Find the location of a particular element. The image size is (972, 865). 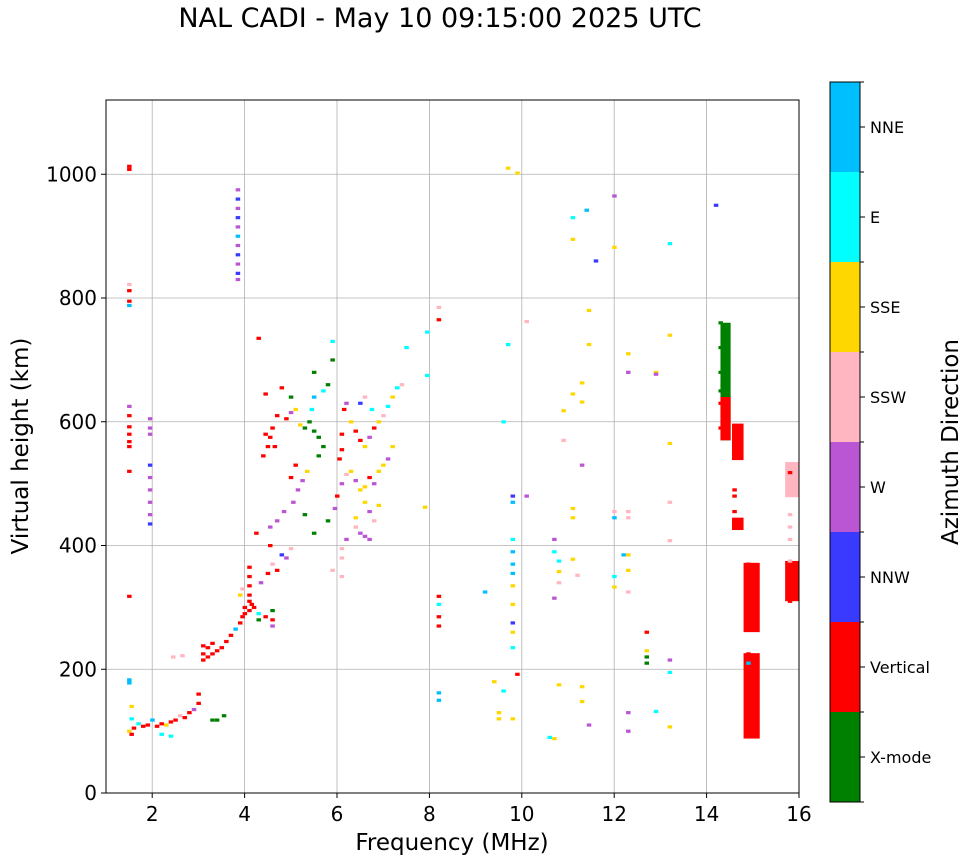

y-tick-label: 0 is located at coordinates (90, 793).